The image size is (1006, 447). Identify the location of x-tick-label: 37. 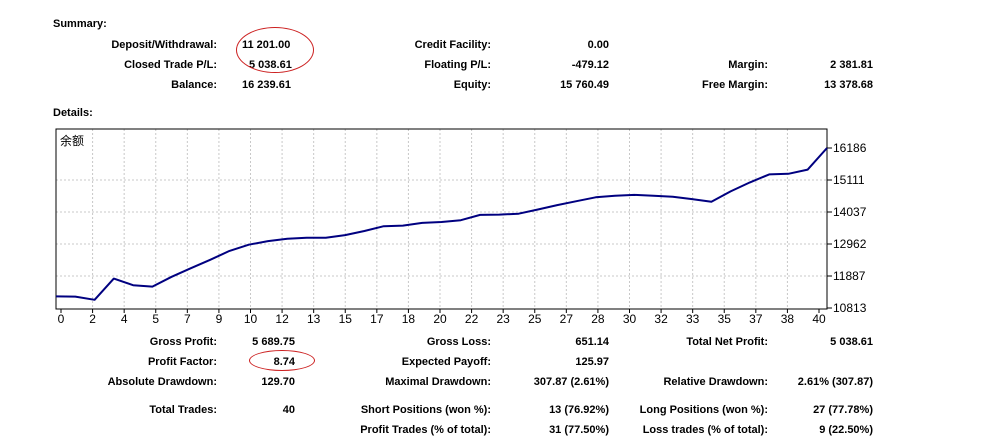
(756, 319).